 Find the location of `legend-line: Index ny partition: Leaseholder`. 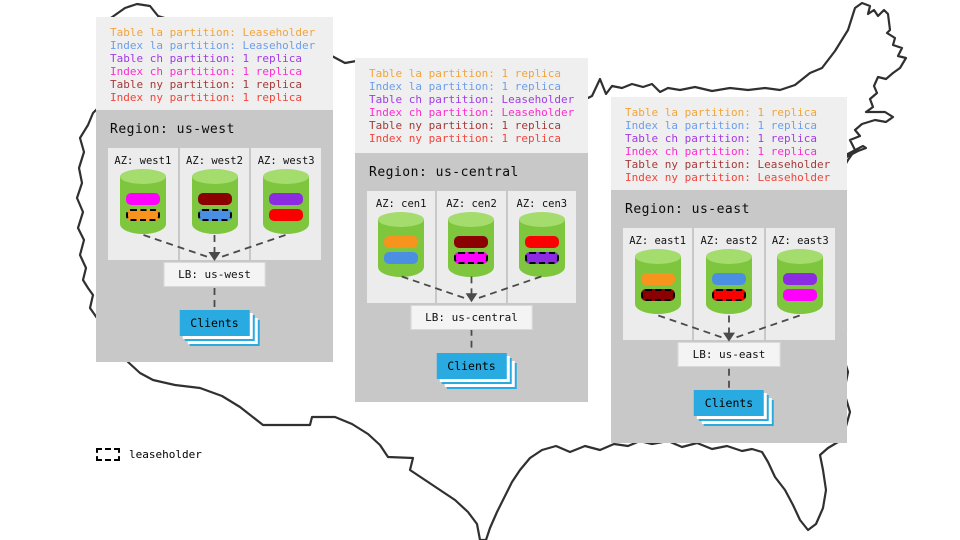

legend-line: Index ny partition: Leaseholder is located at coordinates (728, 177).